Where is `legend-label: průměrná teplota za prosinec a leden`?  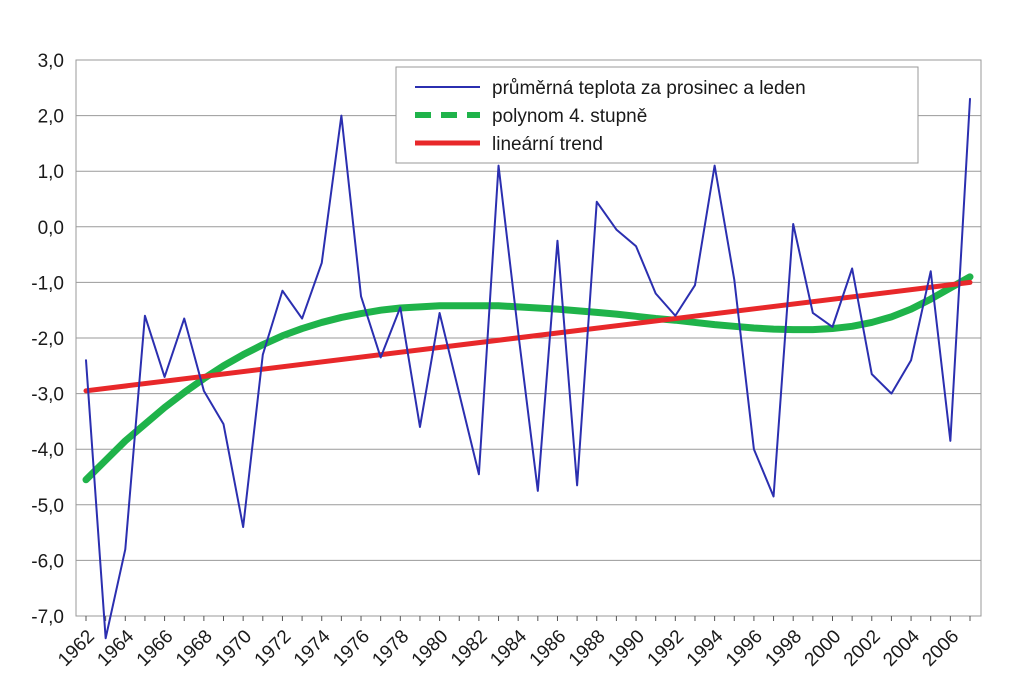
legend-label: průměrná teplota za prosinec a leden is located at coordinates (649, 88).